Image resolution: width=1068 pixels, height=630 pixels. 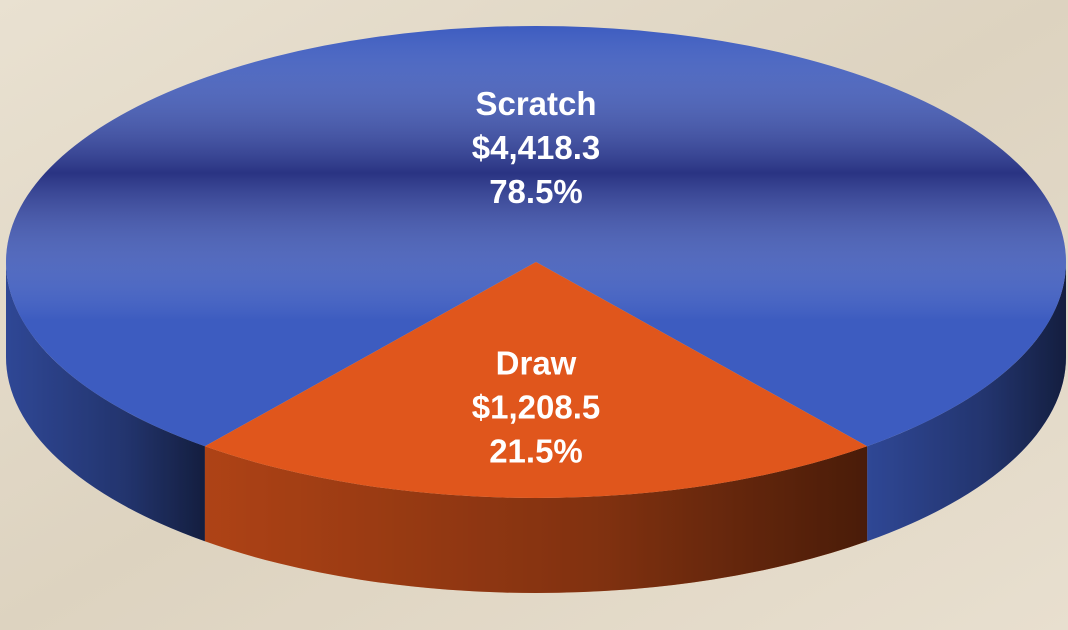 I want to click on slice-label-value: $4,418.3, so click(x=536, y=147).